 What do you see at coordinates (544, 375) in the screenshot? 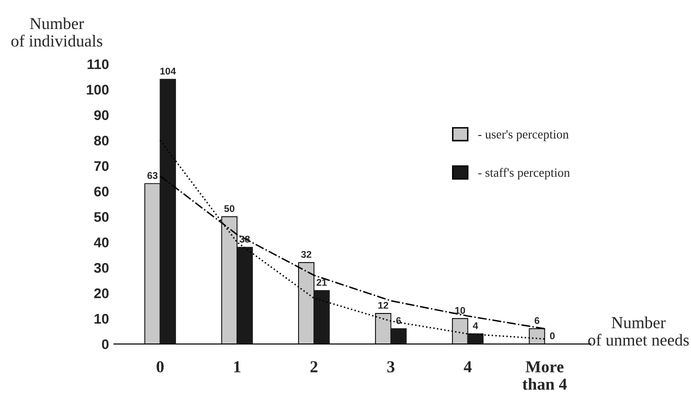
I see `x-tick-label: More than 4` at bounding box center [544, 375].